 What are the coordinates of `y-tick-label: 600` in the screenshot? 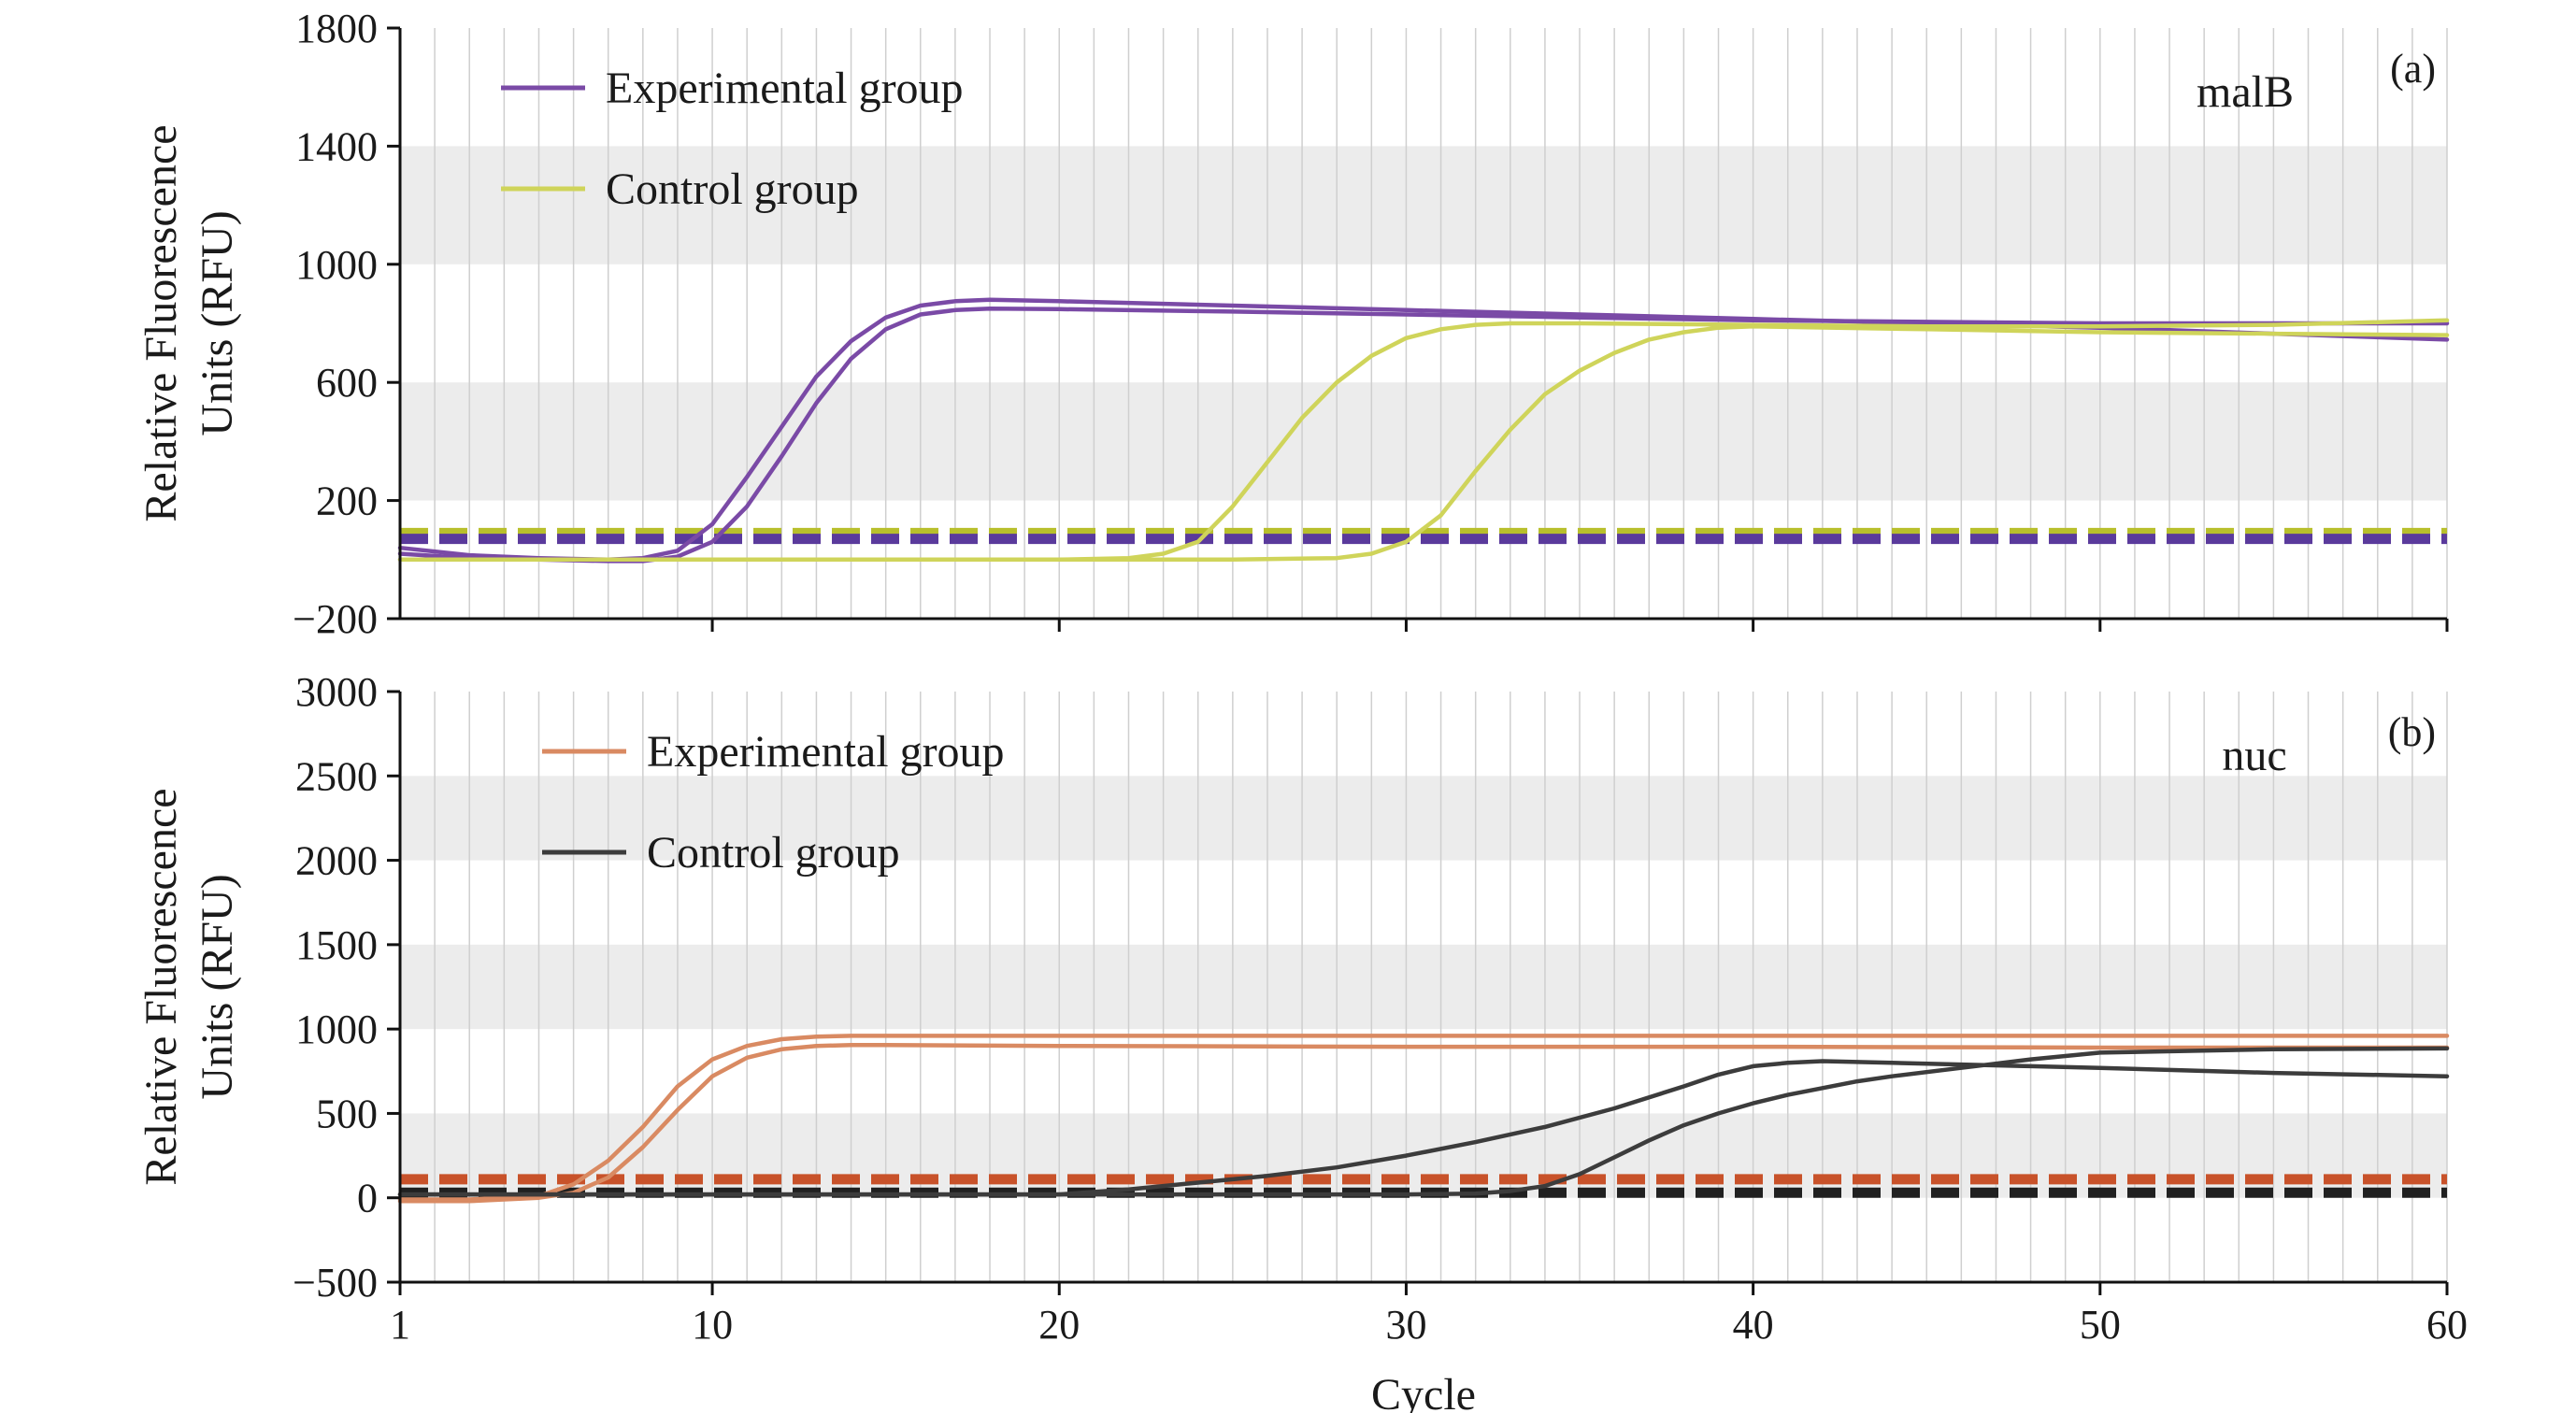 It's located at (347, 383).